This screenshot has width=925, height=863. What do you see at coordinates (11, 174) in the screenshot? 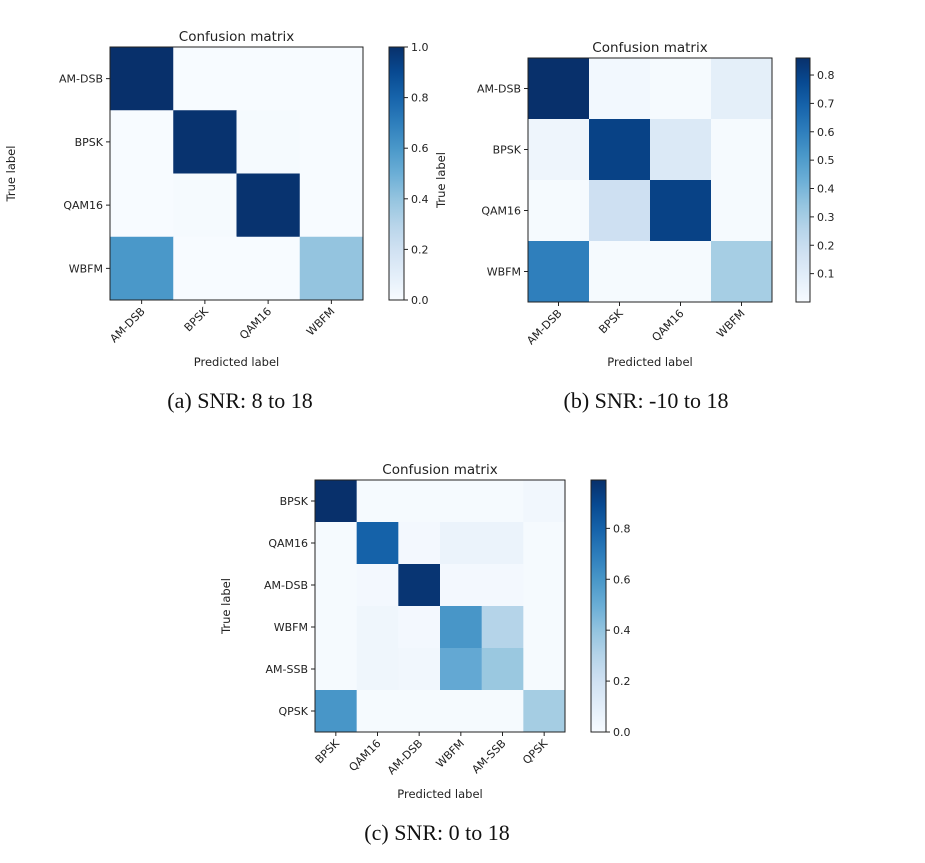
I see `y-axis-label: True label` at bounding box center [11, 174].